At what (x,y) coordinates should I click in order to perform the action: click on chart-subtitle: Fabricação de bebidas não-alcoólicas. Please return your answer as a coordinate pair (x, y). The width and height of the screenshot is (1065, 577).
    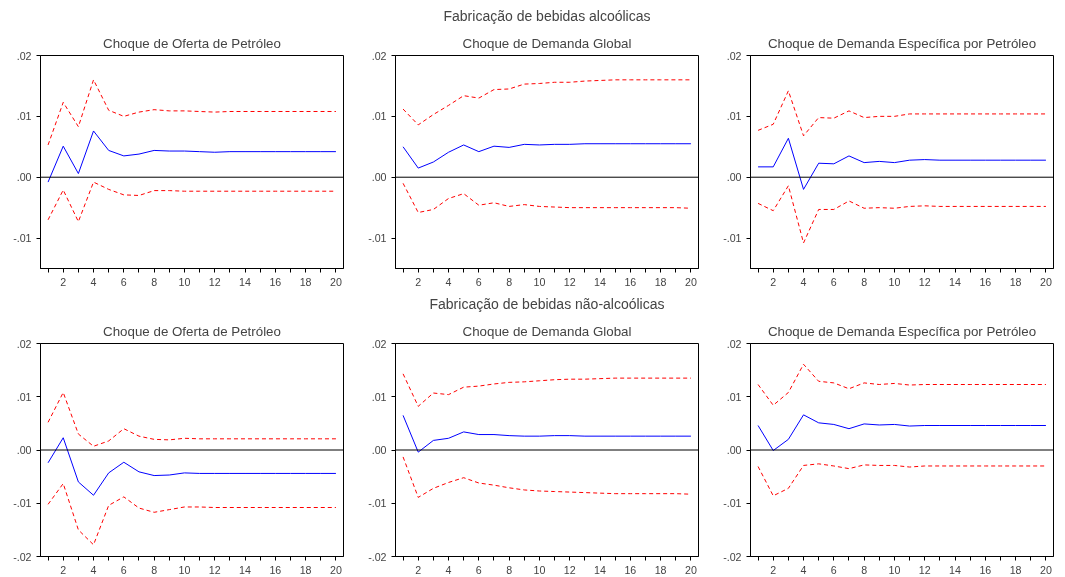
    Looking at the image, I should click on (547, 303).